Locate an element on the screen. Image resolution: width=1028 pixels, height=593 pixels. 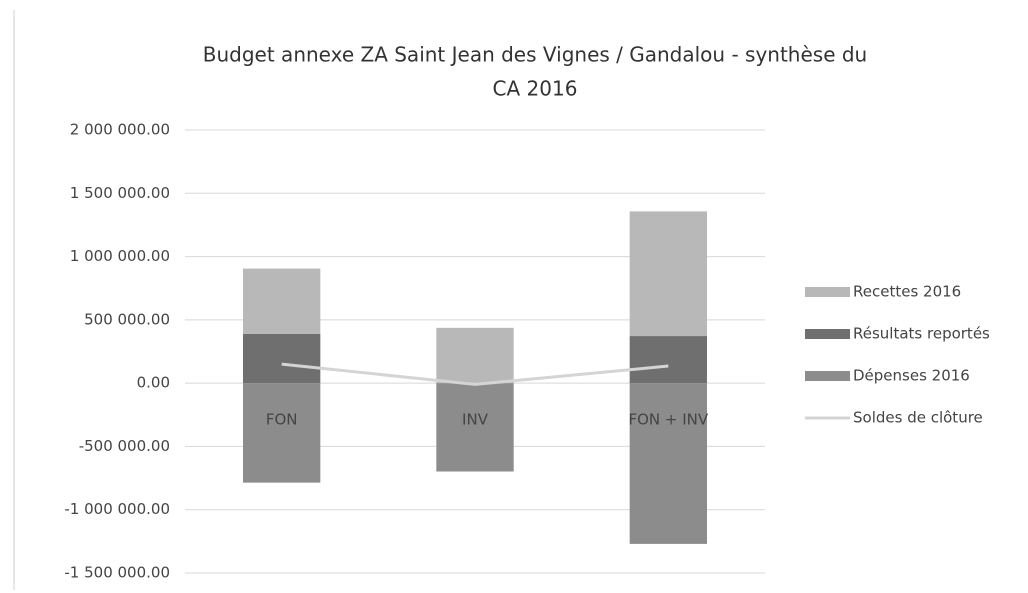
y-tick-label: -1 000 000.00 is located at coordinates (117, 509).